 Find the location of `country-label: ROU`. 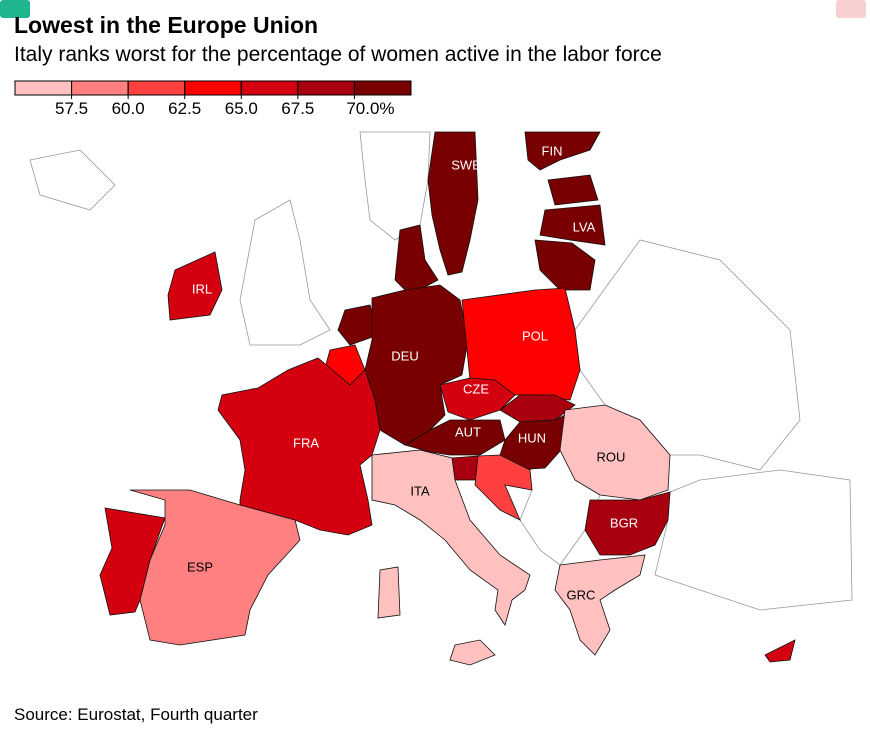

country-label: ROU is located at coordinates (611, 456).